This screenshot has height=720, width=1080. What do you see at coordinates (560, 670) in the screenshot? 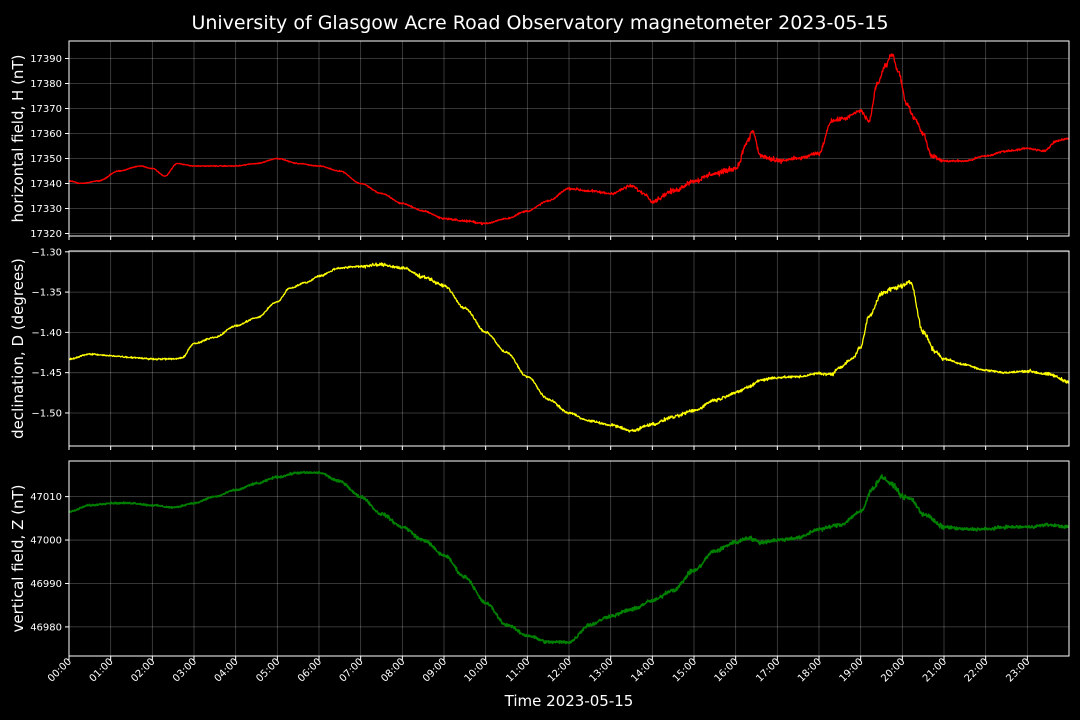
I see `x-tick-label: 12:00` at bounding box center [560, 670].